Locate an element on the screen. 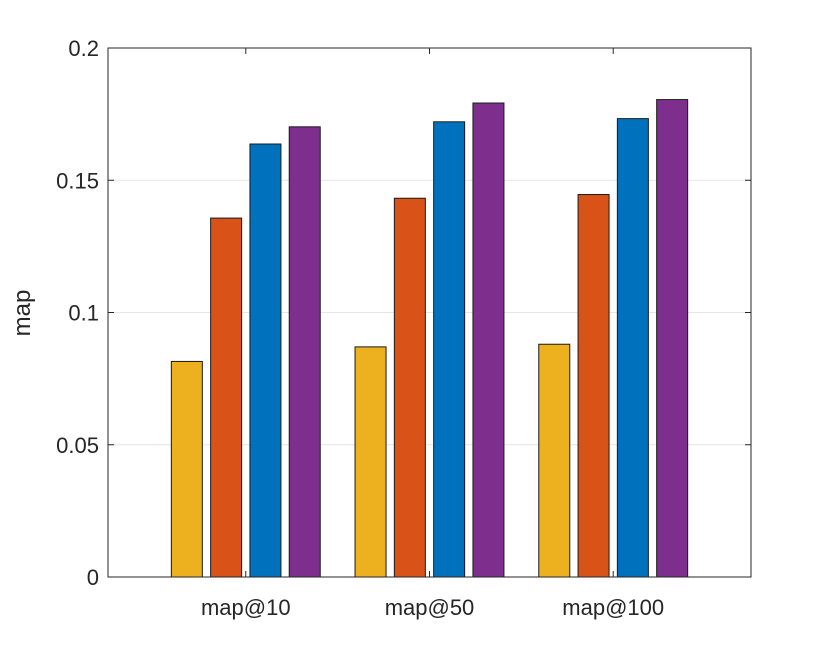  x-tick-label: map@100 is located at coordinates (613, 607).